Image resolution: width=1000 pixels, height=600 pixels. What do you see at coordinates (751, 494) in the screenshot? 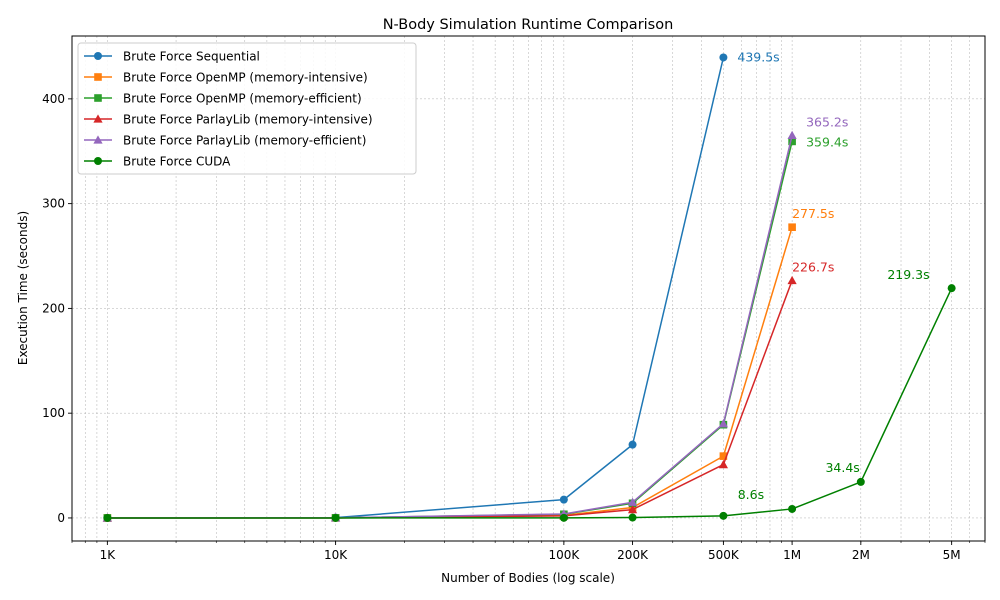
I see `annotation-label: 8.6s` at bounding box center [751, 494].